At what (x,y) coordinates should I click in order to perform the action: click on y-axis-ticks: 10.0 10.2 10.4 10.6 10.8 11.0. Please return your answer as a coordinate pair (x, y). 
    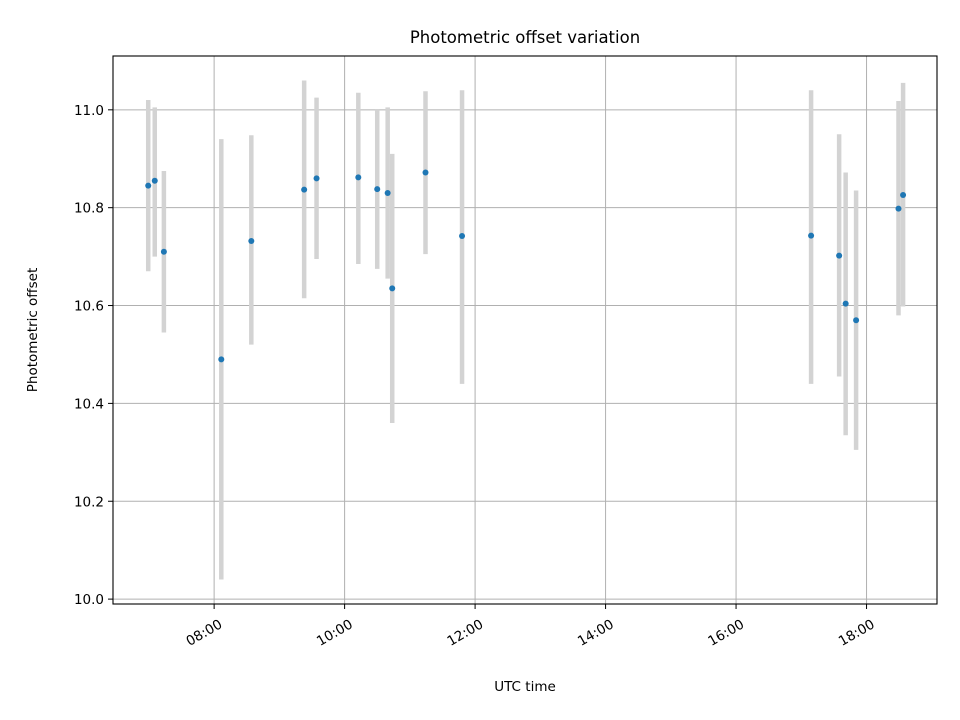
    Looking at the image, I should click on (93, 355).